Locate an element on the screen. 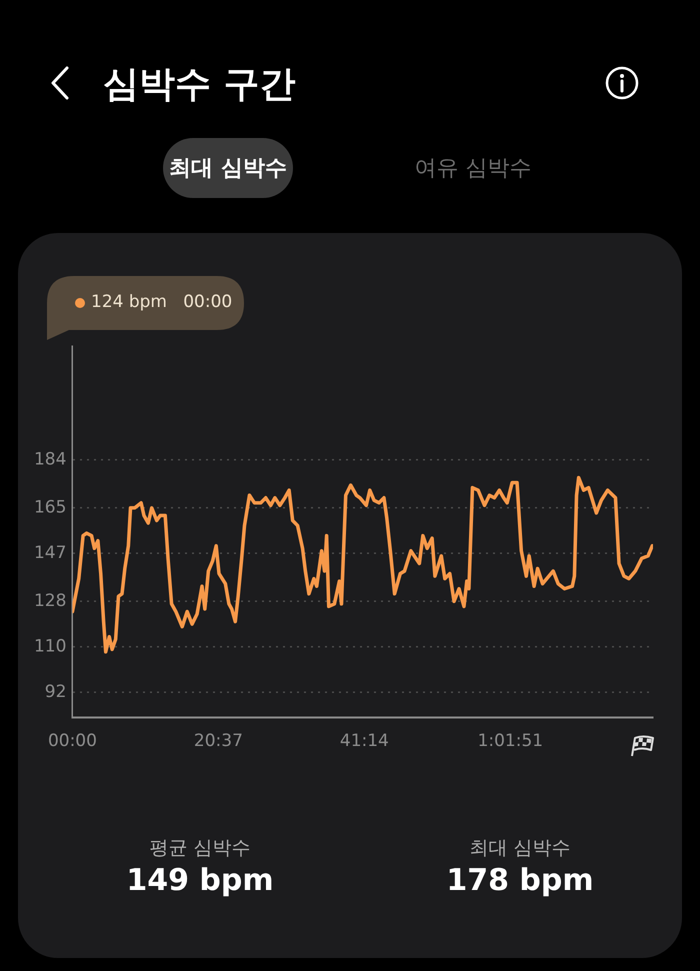  text: 178 bpm is located at coordinates (520, 880).